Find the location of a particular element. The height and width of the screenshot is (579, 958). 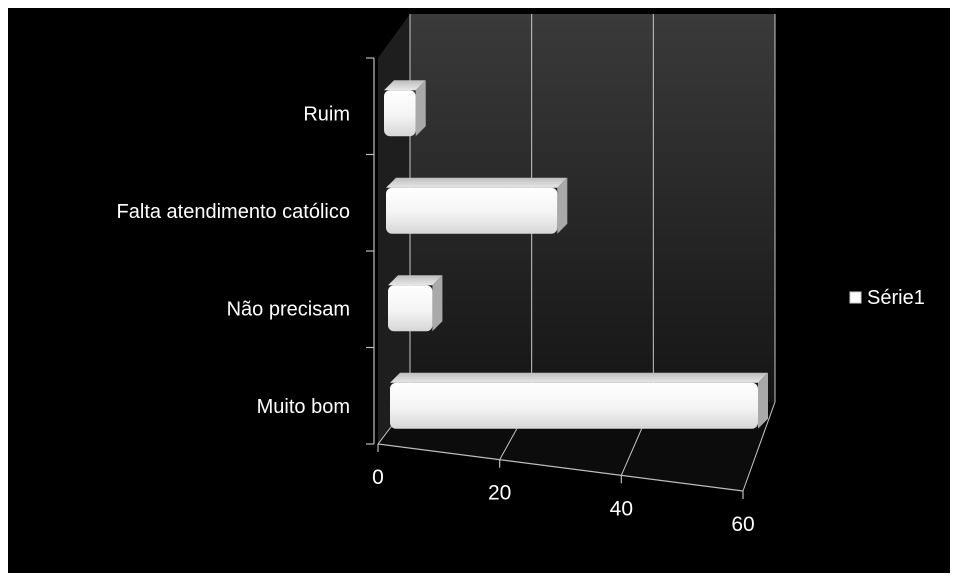

bar-ruim is located at coordinates (405, 108).